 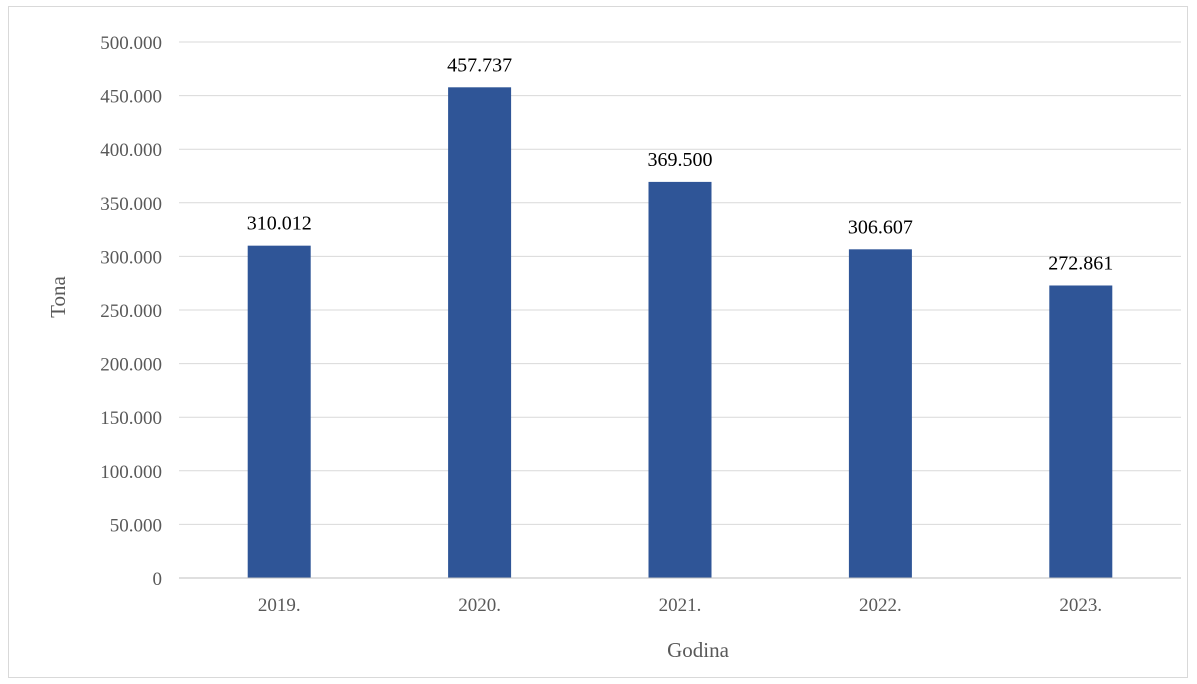 I want to click on y-tick-label: 100.000, so click(x=131, y=472).